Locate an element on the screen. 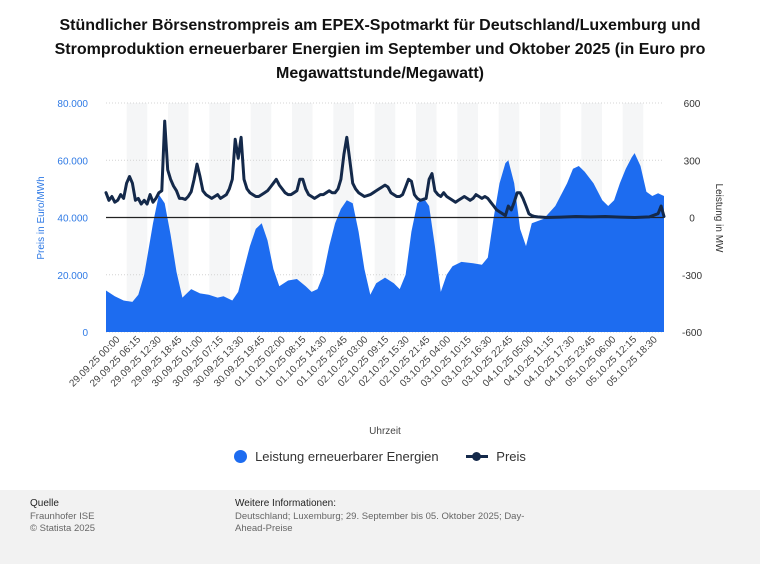  price-line-layer is located at coordinates (385, 169).